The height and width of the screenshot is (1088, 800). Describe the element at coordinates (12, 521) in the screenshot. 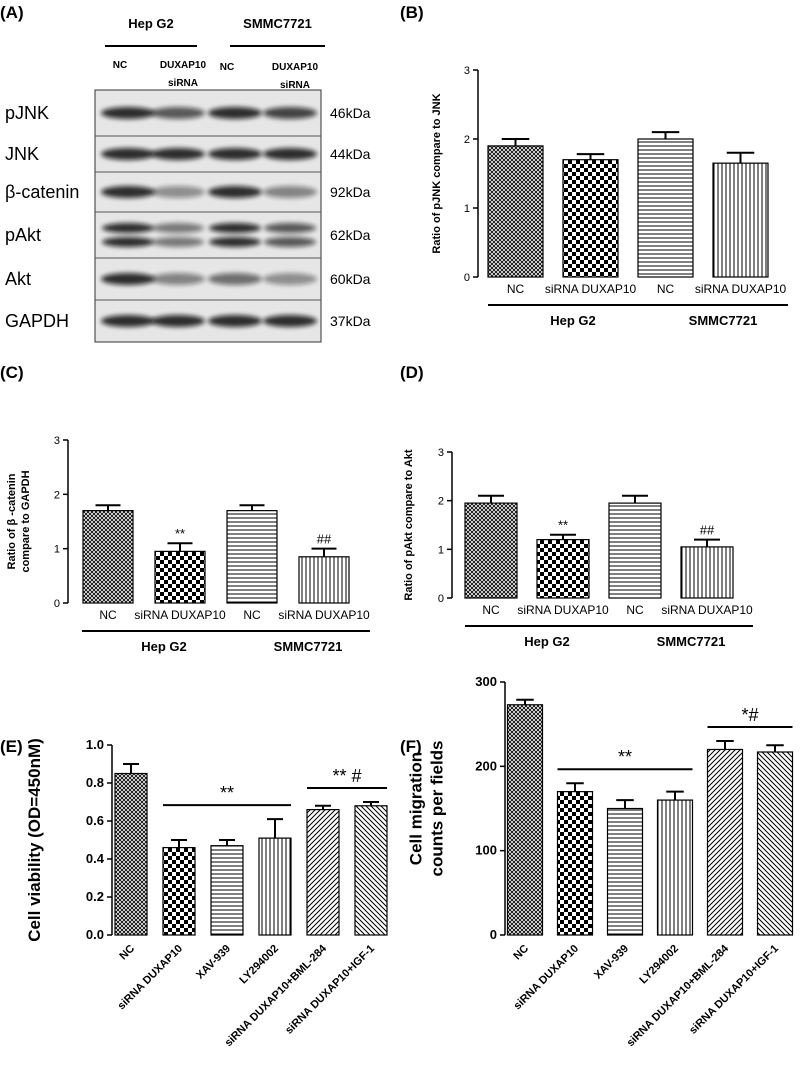

I see `y-axis-label: Ratio of β -catenin` at that location.